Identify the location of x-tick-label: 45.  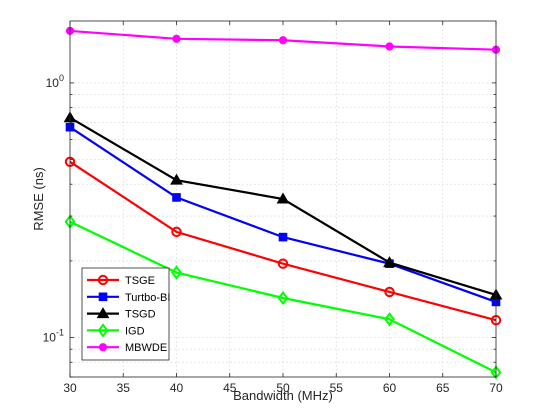
(230, 388).